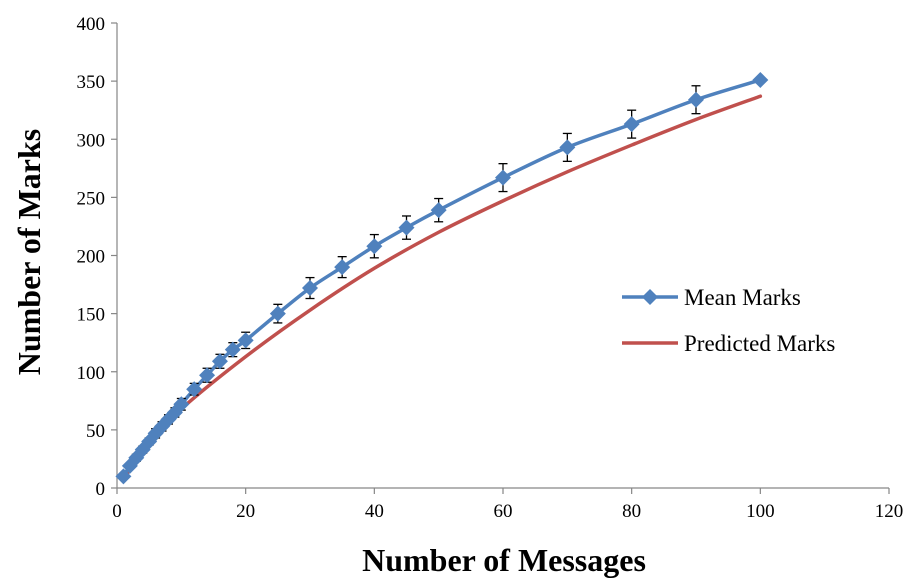  Describe the element at coordinates (91, 315) in the screenshot. I see `y-tick-label: 150` at that location.